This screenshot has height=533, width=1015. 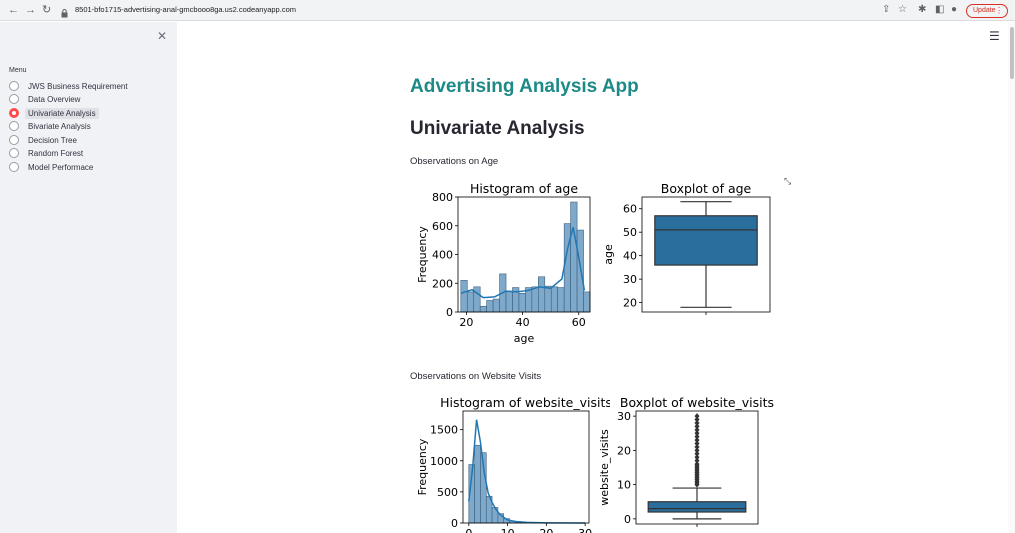 What do you see at coordinates (30, 10) in the screenshot?
I see `forward-icon: →` at bounding box center [30, 10].